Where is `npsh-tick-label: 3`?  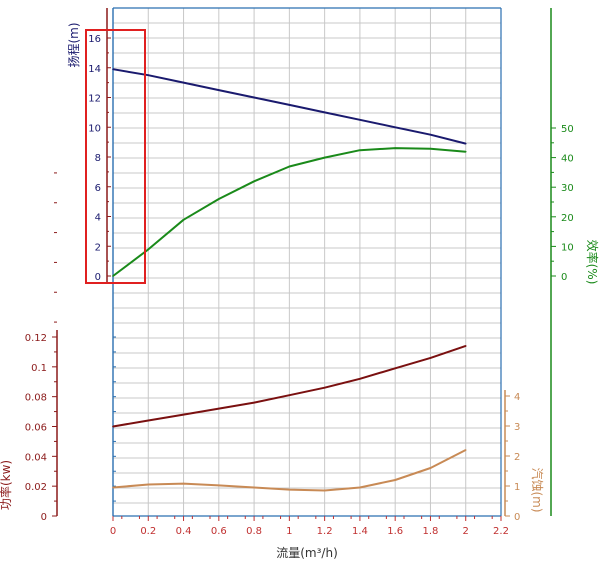
npsh-tick-label: 3 is located at coordinates (517, 427).